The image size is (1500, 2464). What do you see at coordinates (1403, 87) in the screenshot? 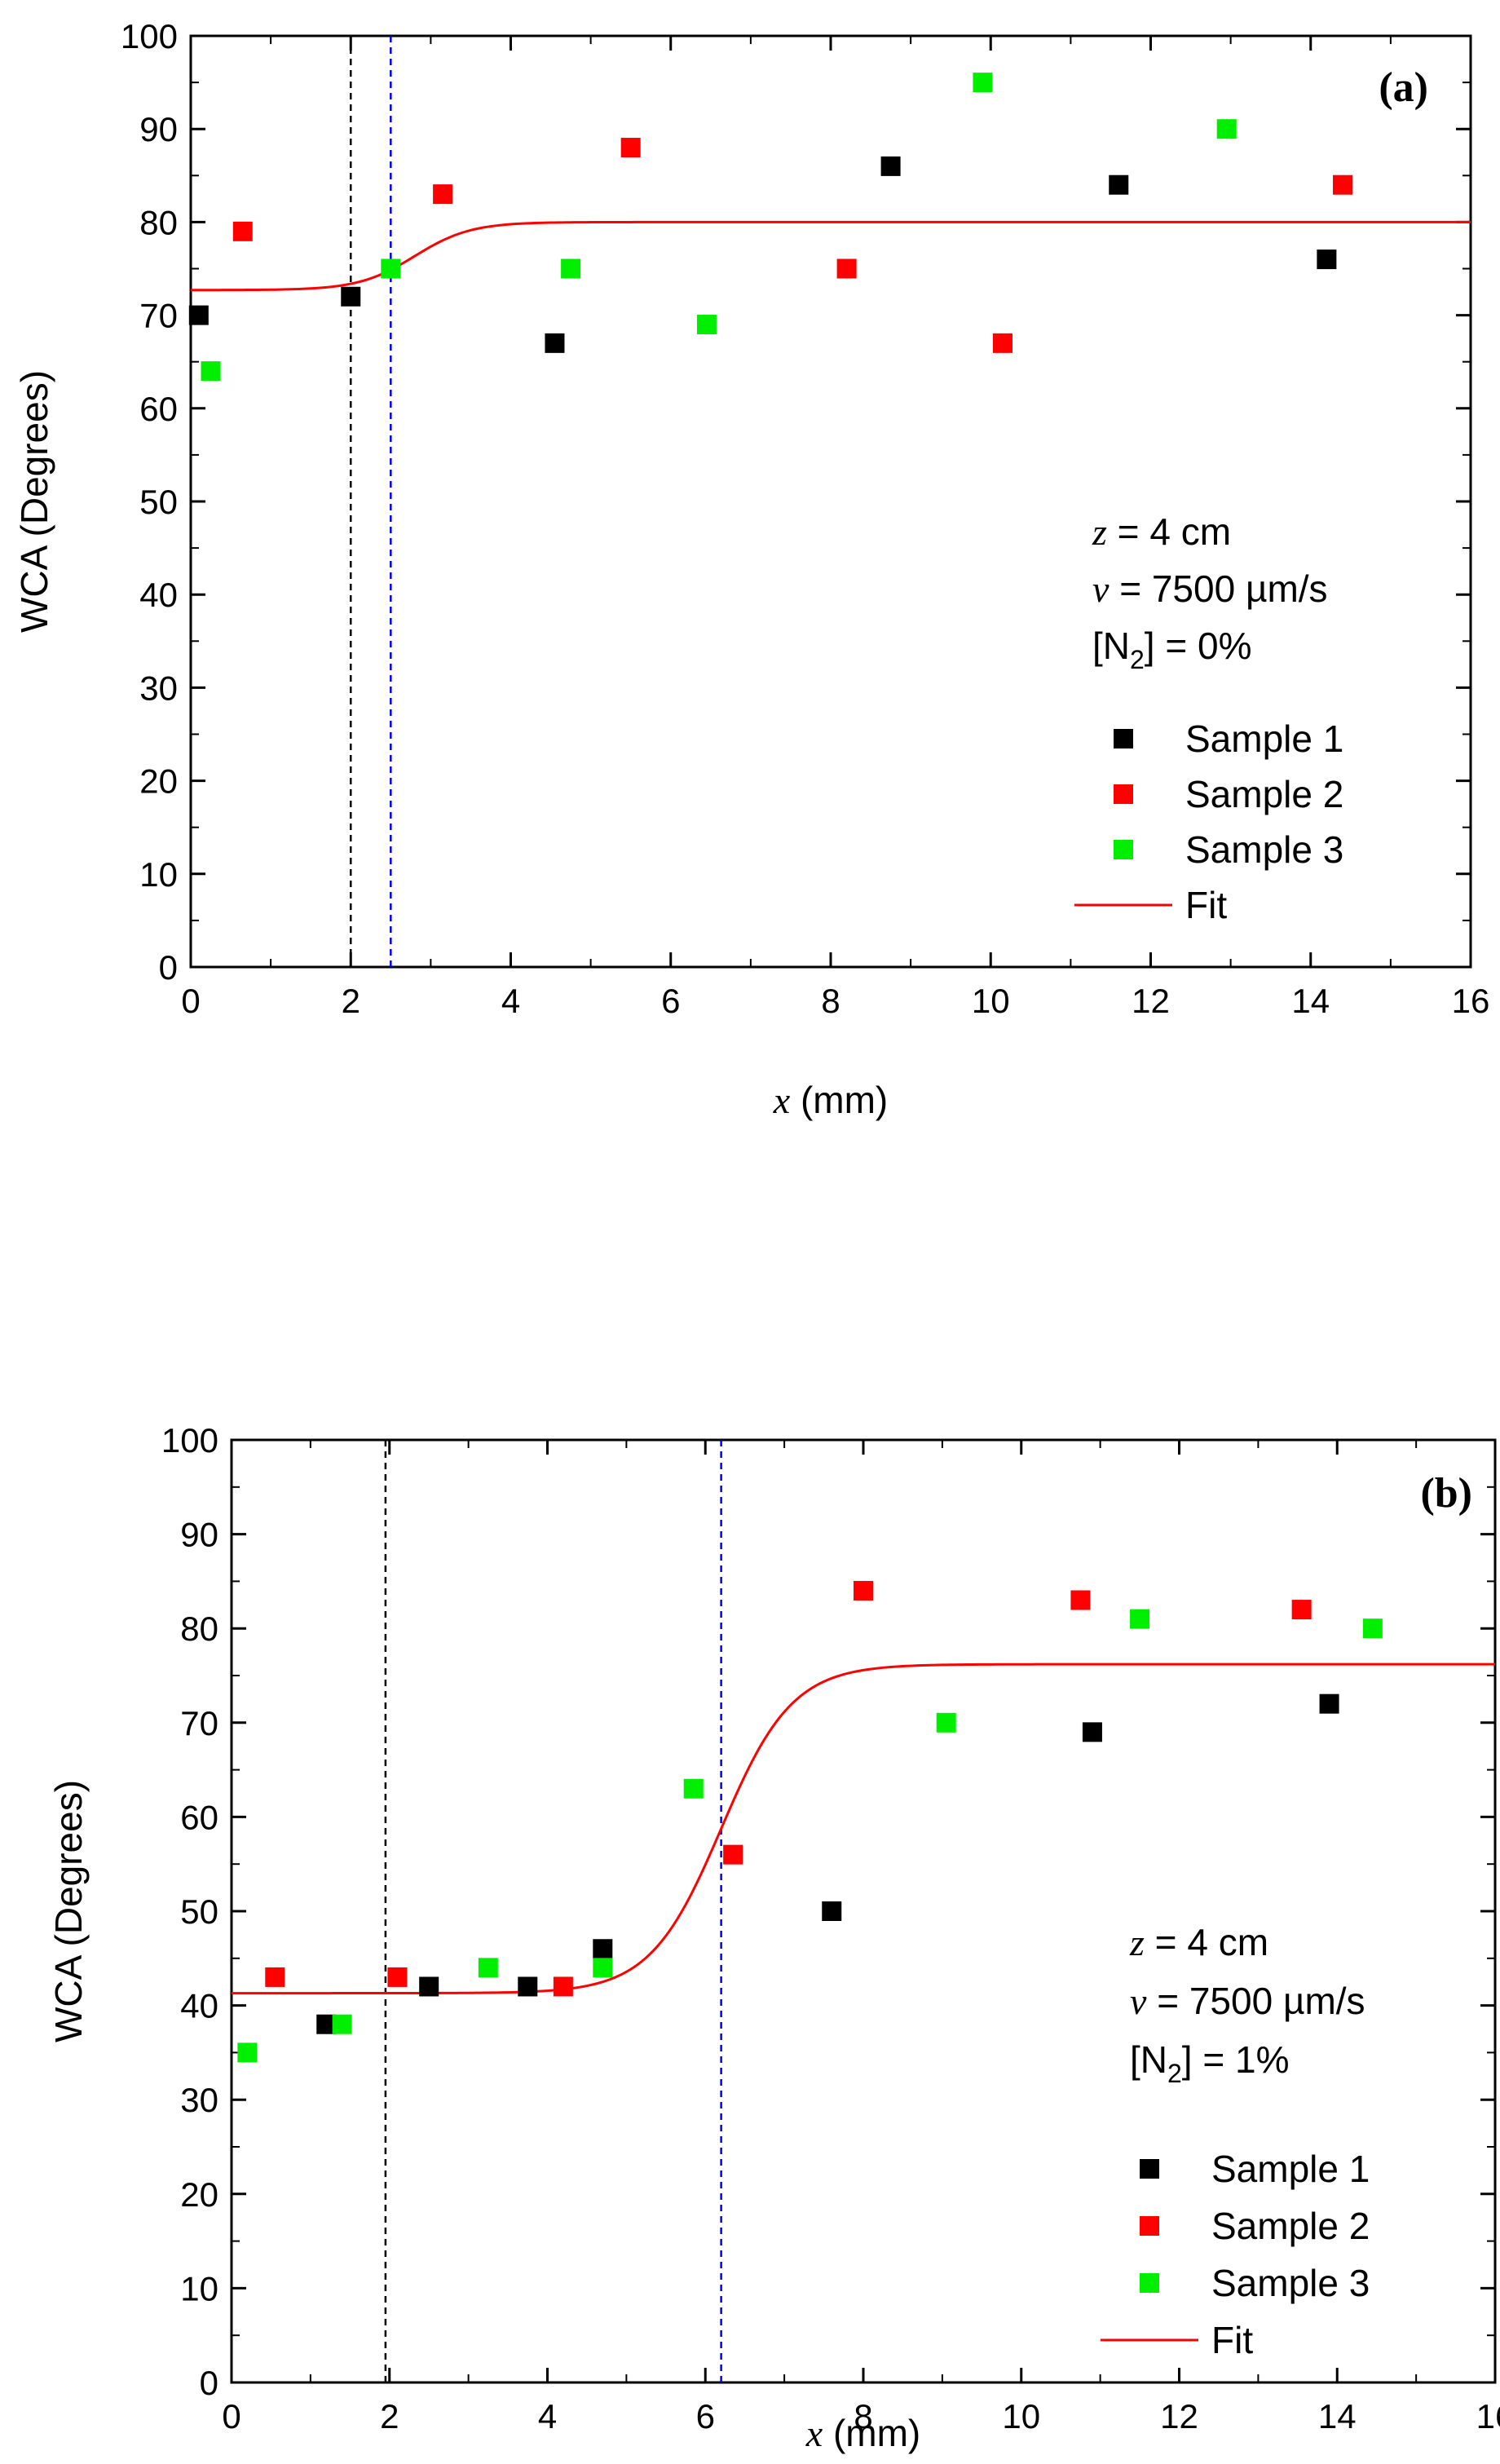
I see `panel-label: (a)` at bounding box center [1403, 87].